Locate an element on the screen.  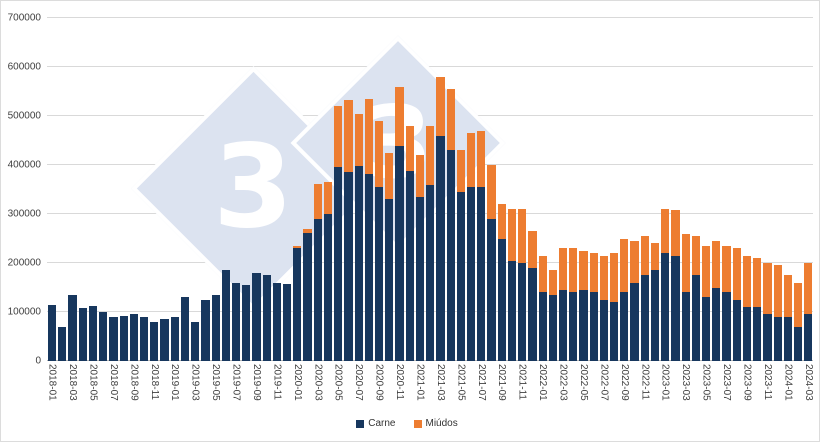
x-slot: 2018-09 is located at coordinates (133, 388).